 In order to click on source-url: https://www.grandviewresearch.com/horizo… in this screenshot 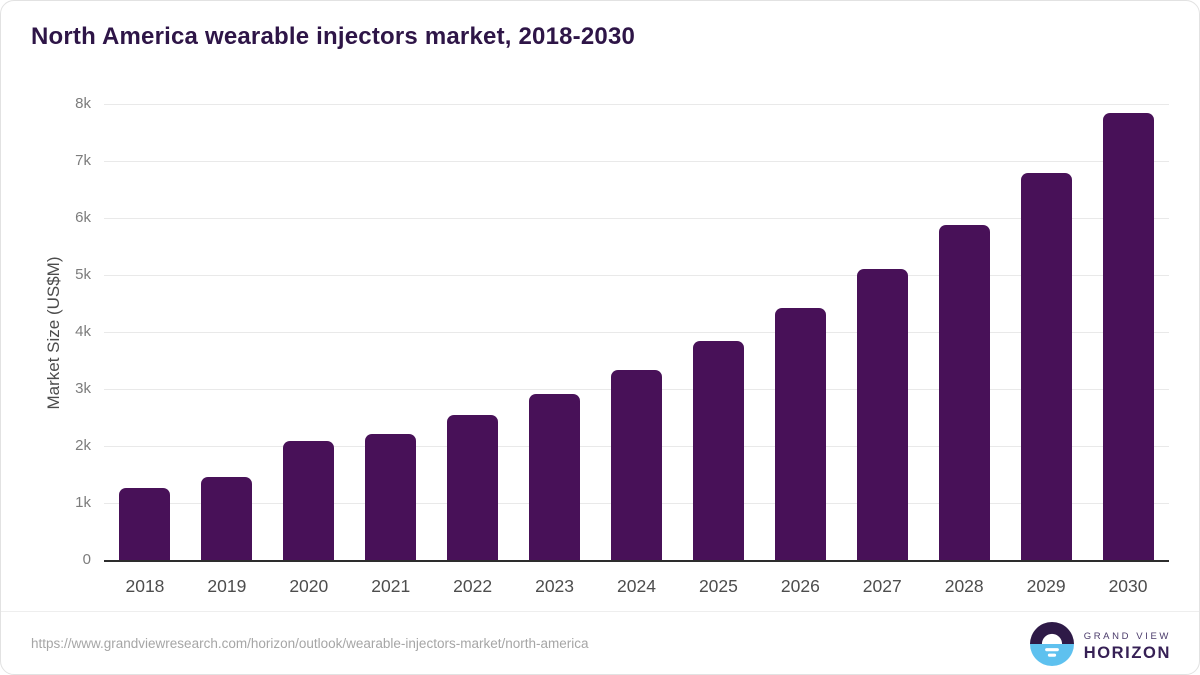, I will do `click(310, 643)`.